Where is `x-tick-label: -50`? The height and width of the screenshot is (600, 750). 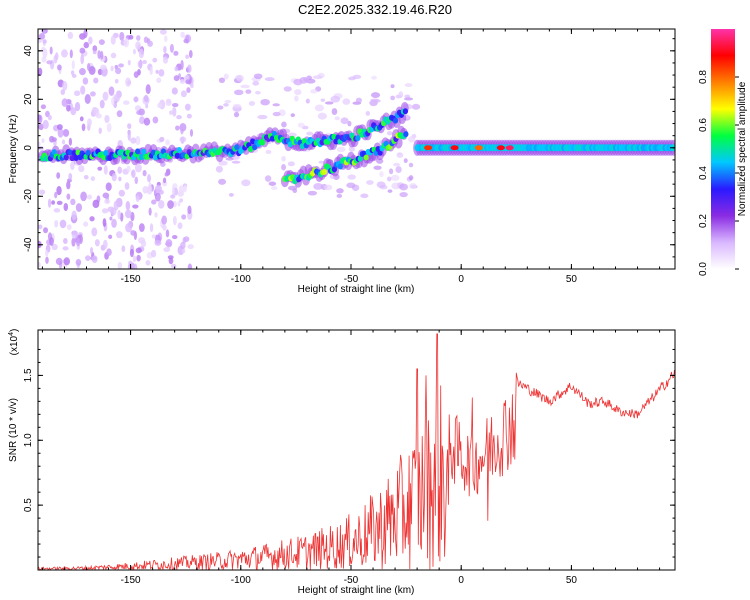 x-tick-label: -50 is located at coordinates (351, 279).